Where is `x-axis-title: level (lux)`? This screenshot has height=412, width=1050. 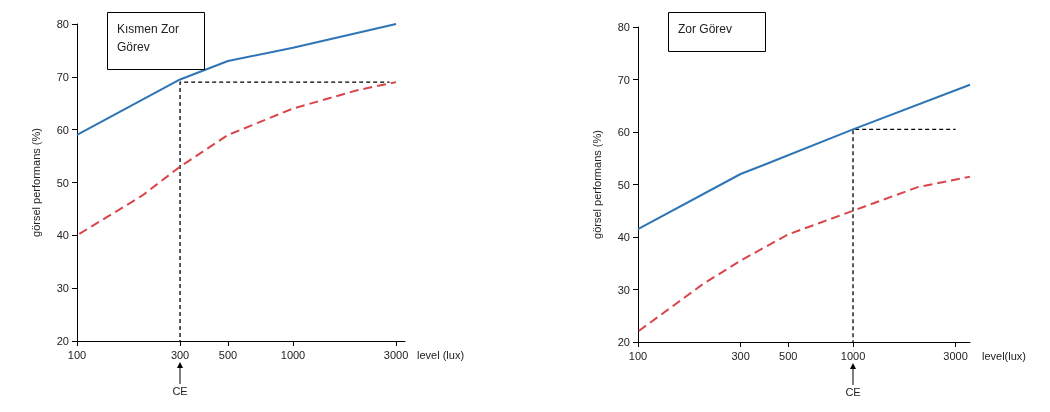
x-axis-title: level (lux) is located at coordinates (441, 354).